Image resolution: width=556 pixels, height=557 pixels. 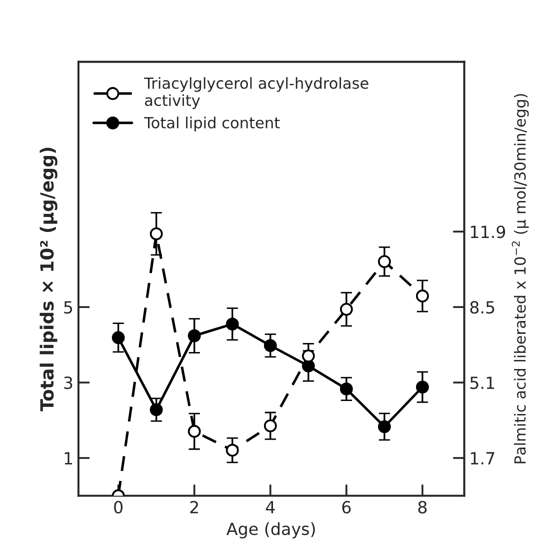 I want to click on x-tick-label: 0, so click(x=118, y=507).